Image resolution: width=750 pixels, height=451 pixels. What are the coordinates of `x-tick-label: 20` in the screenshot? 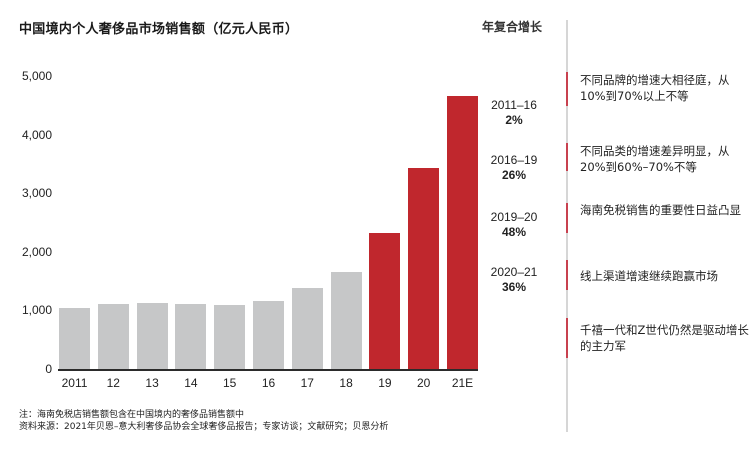 It's located at (424, 383).